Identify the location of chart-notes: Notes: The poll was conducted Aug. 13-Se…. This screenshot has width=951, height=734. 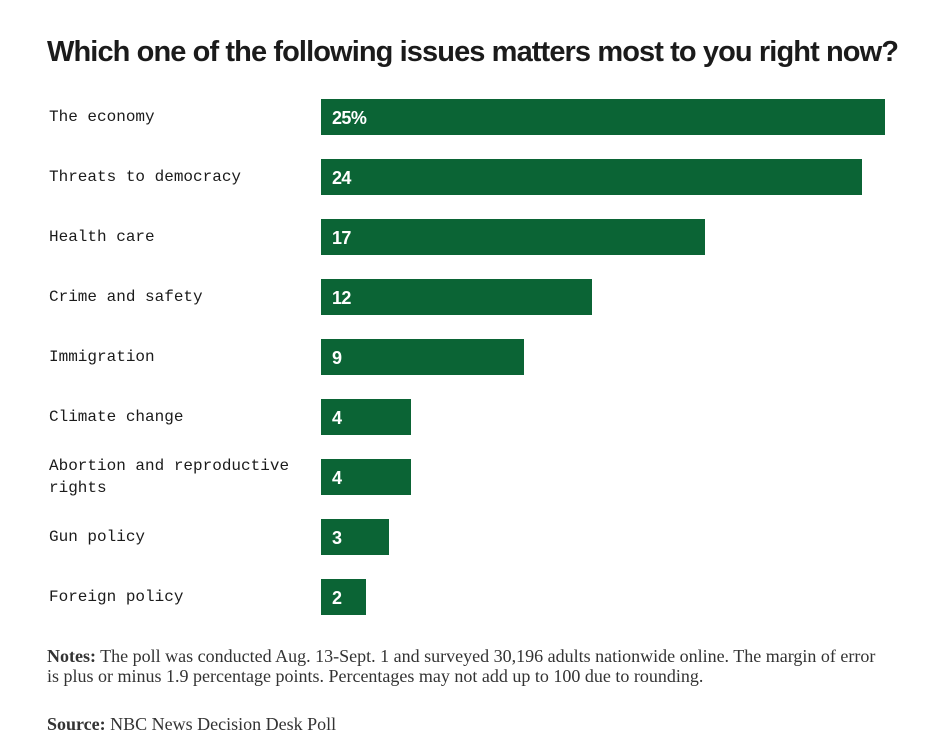
(462, 666).